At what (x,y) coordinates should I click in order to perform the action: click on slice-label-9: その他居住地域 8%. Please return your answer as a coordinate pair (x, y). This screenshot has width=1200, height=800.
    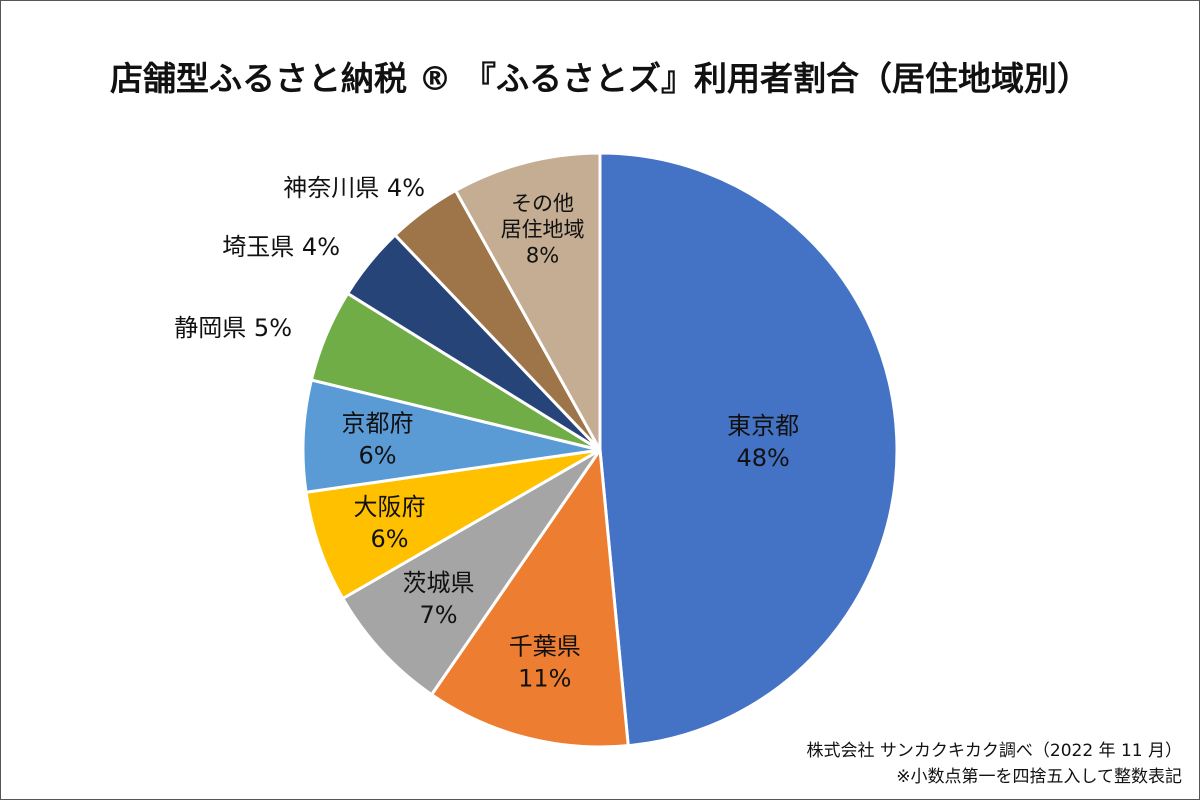
    Looking at the image, I should click on (543, 230).